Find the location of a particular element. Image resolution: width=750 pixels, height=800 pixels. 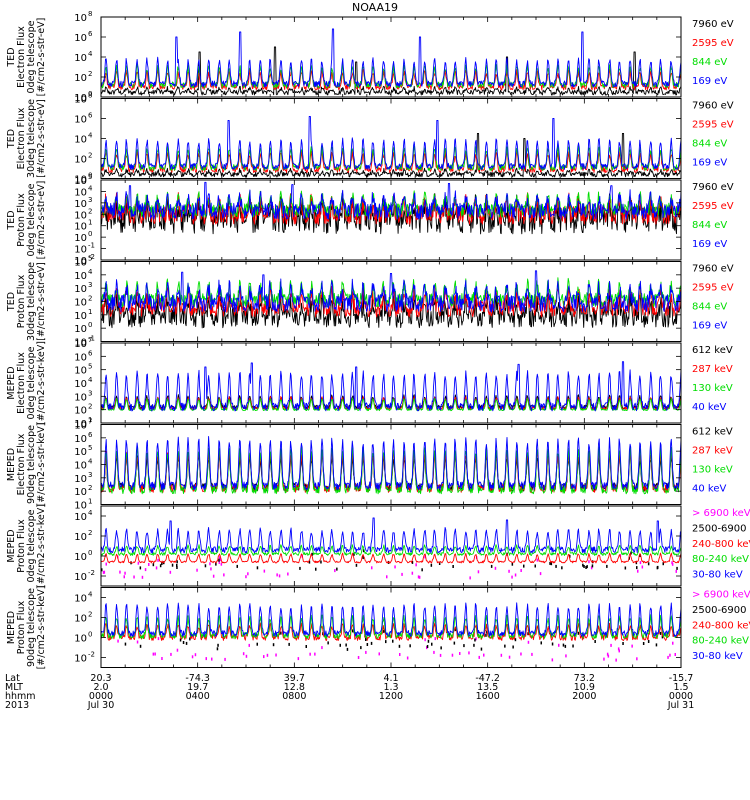

x-tick-label: 2.0 is located at coordinates (100, 687).